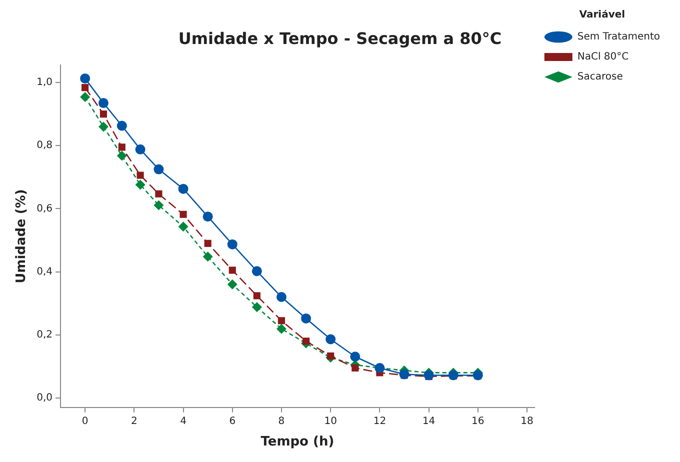 The width and height of the screenshot is (680, 462). Describe the element at coordinates (44, 272) in the screenshot. I see `y-tick-label: 0,4` at that location.